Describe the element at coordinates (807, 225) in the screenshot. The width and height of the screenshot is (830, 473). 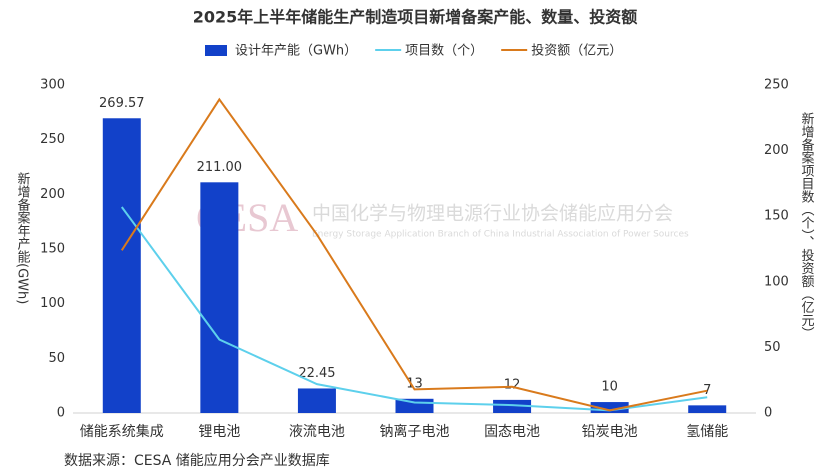
I see `y2-axis-label: 新增备案项目数（个）、投资额（亿元）` at that location.